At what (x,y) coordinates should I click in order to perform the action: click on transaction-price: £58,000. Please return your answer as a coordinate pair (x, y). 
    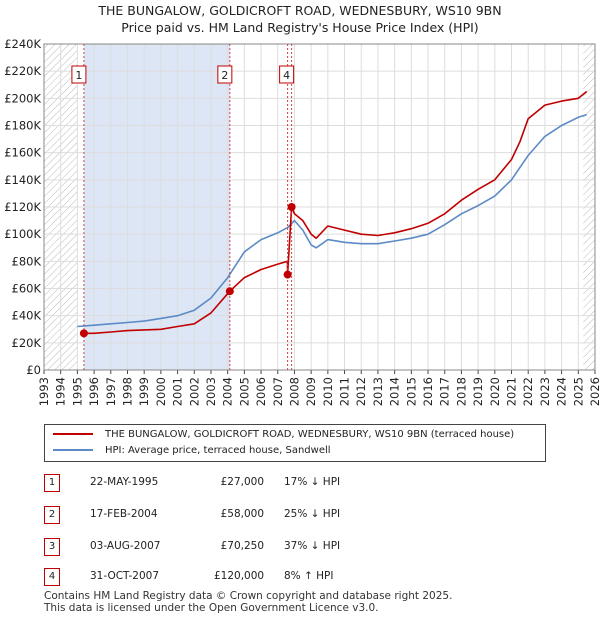
    Looking at the image, I should click on (242, 514).